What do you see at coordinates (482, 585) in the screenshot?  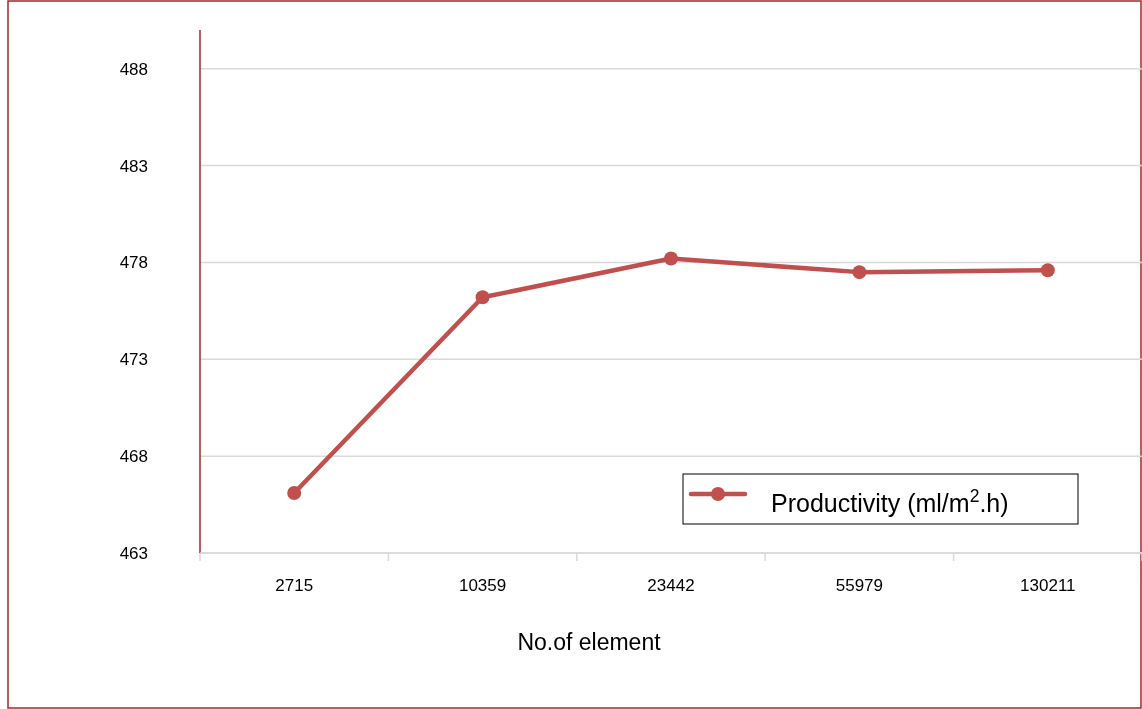 I see `x-tick-label: 10359` at bounding box center [482, 585].